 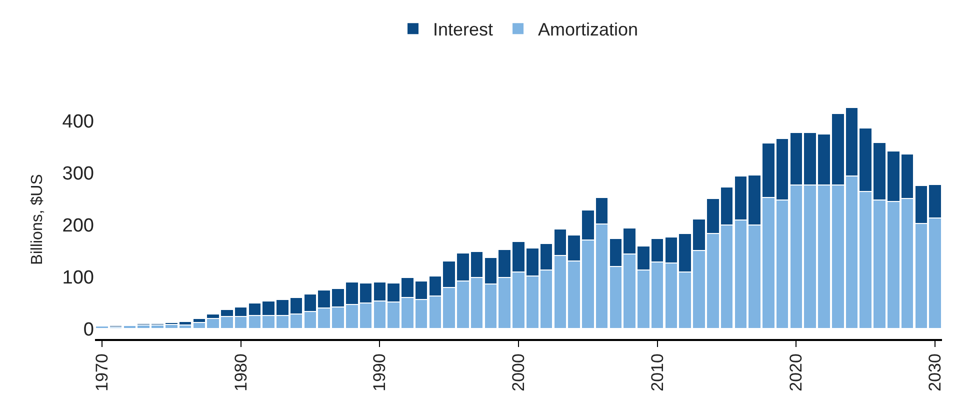 I want to click on y-tick-label: 400, so click(x=78, y=121).